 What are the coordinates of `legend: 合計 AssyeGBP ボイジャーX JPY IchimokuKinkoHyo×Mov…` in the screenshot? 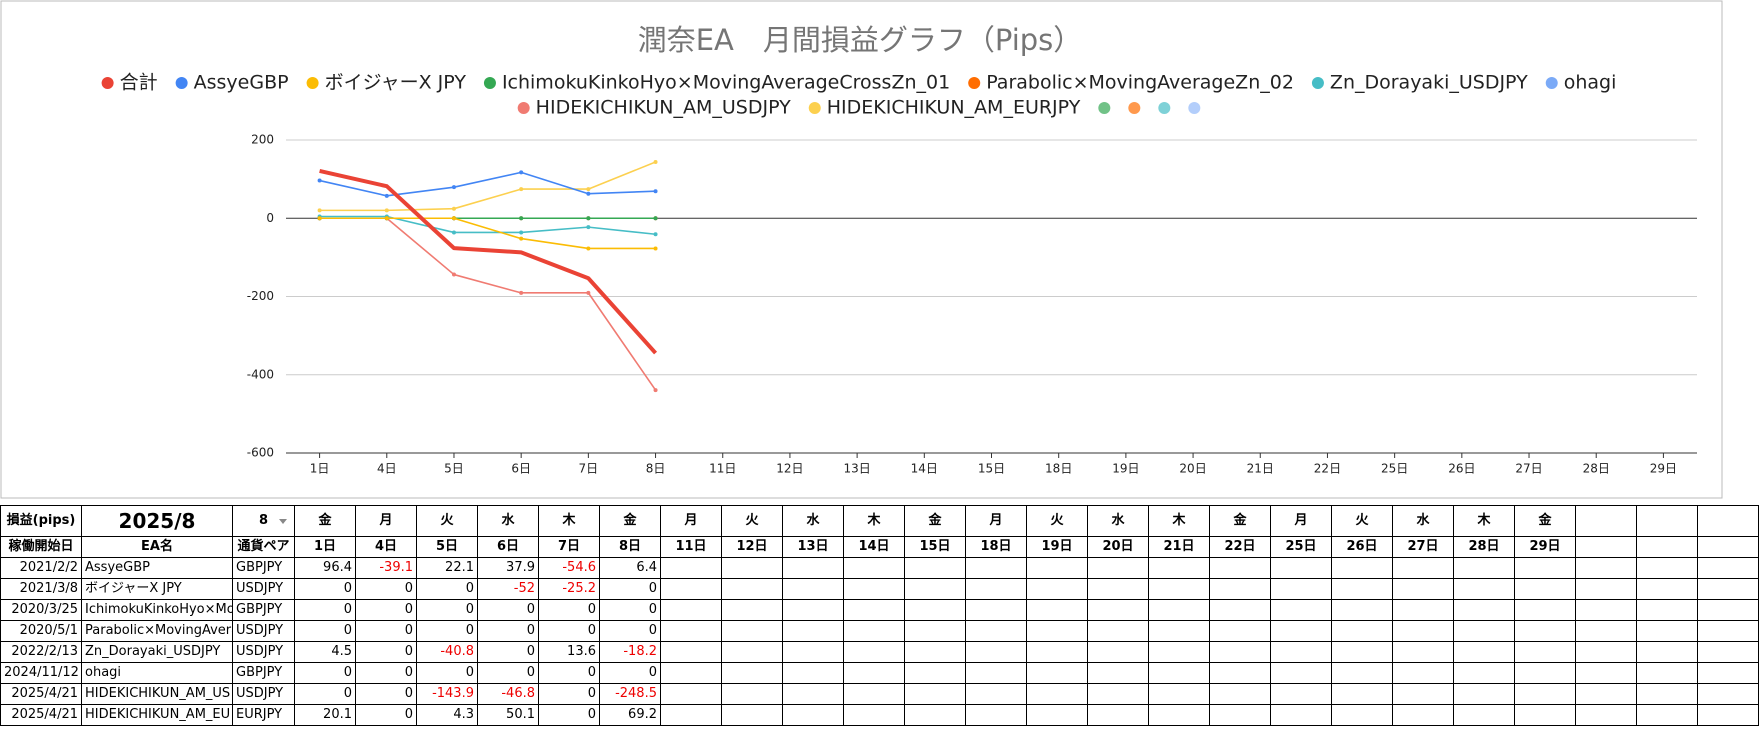 It's located at (858, 95).